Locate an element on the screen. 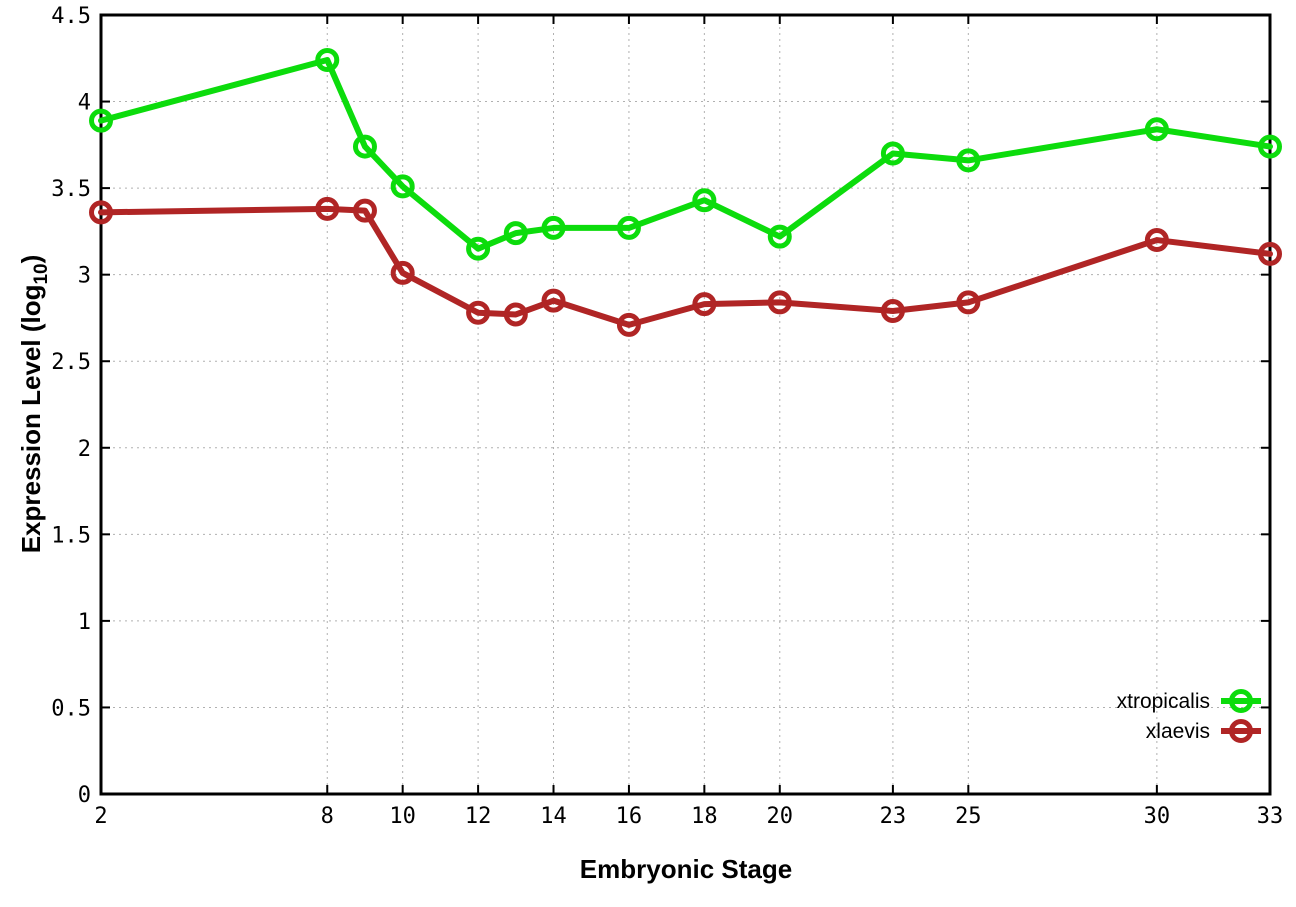 The height and width of the screenshot is (907, 1296). x-tick-label: 18 is located at coordinates (704, 816).